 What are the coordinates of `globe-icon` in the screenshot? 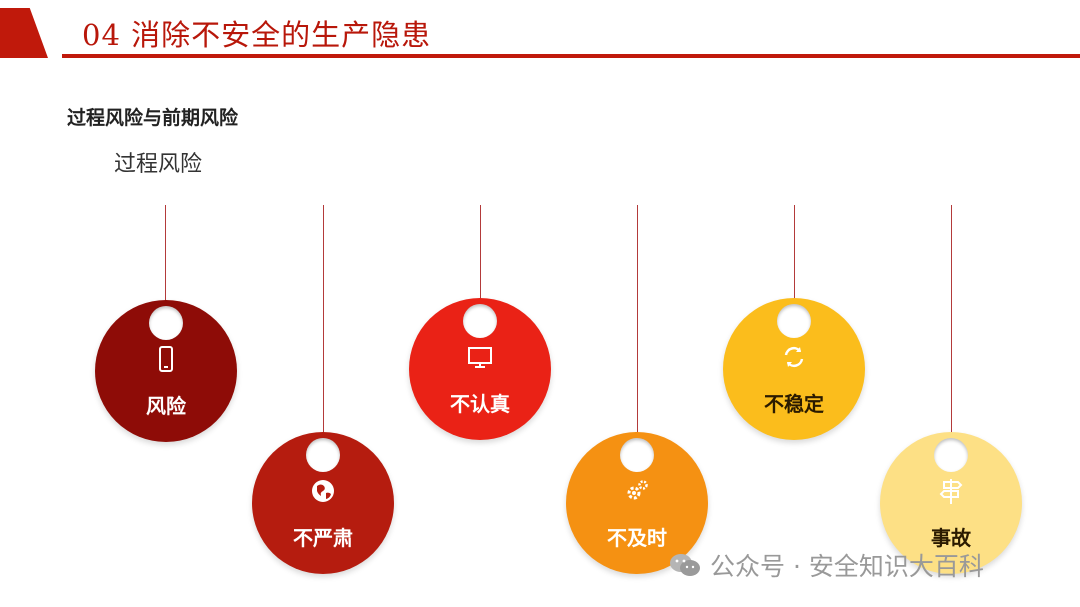 It's located at (323, 491).